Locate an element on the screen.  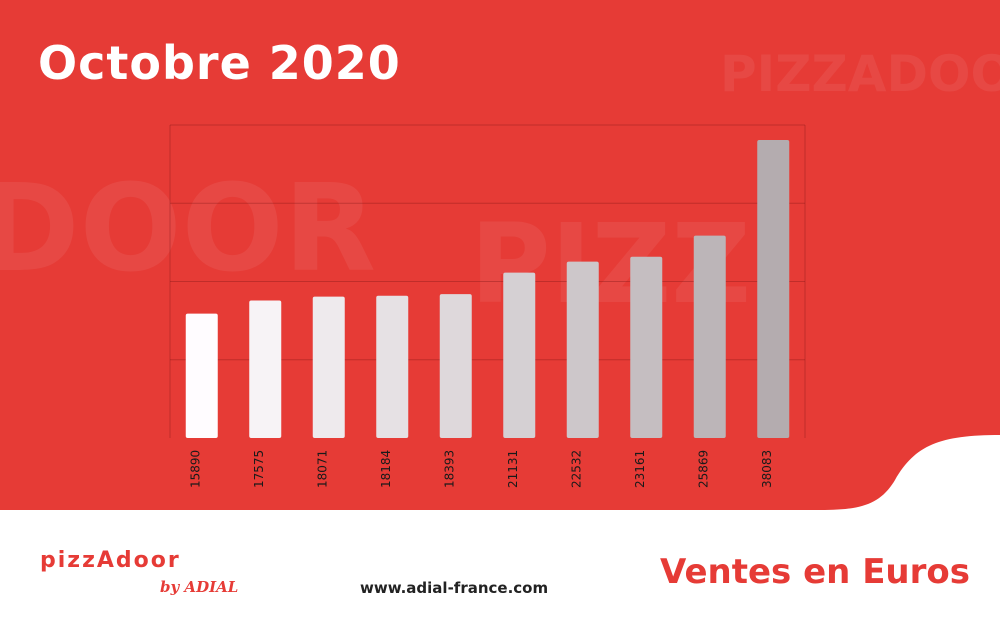
bar-label: 18071 is located at coordinates (322, 469).